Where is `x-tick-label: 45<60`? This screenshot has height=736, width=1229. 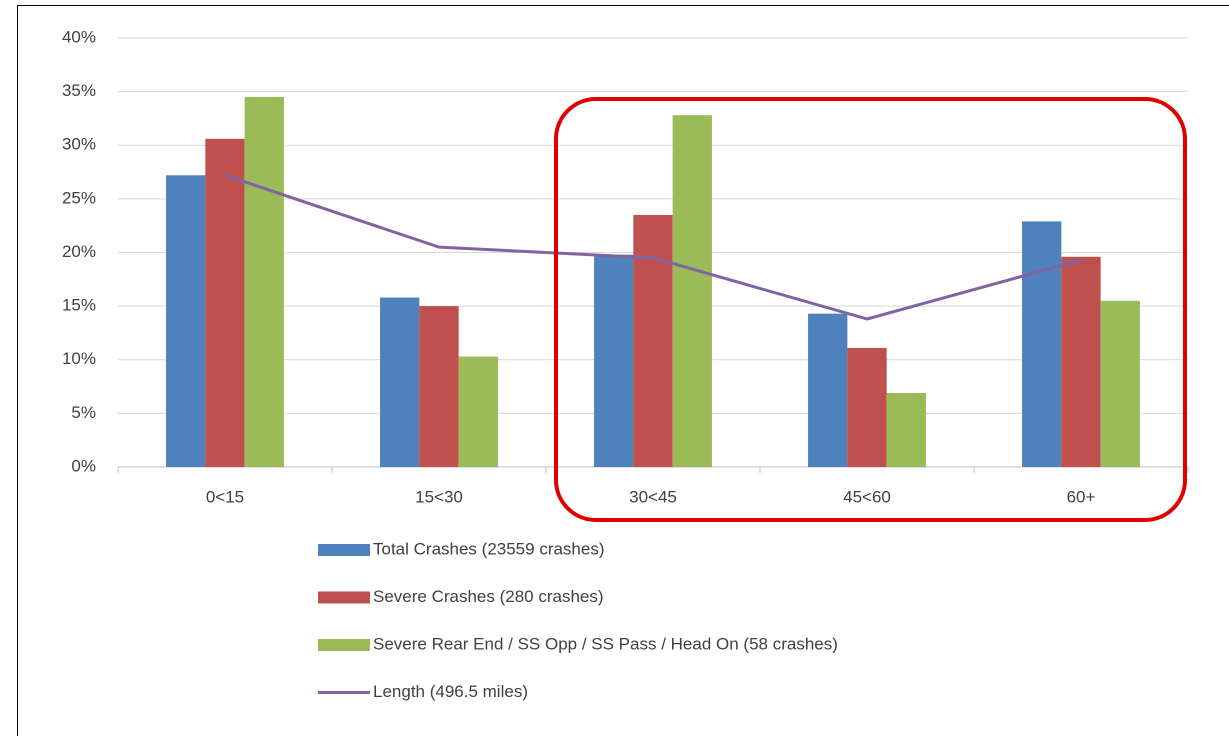
x-tick-label: 45<60 is located at coordinates (867, 496).